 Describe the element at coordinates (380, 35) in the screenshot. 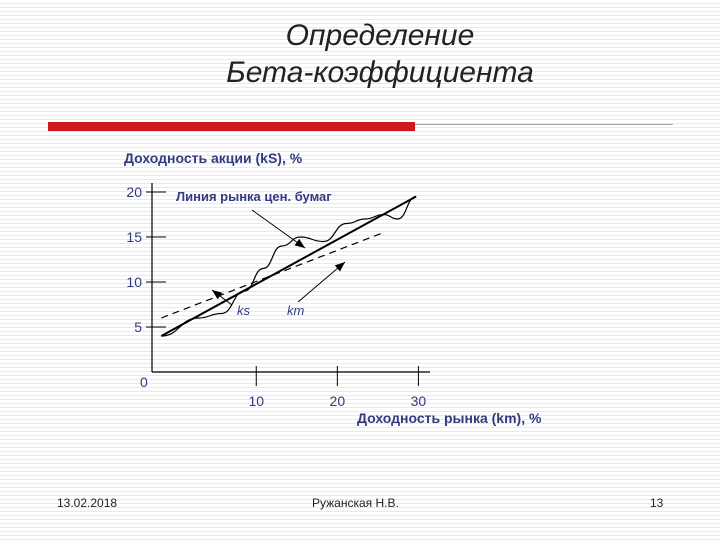

I see `slide-title-line-1: Определение` at that location.